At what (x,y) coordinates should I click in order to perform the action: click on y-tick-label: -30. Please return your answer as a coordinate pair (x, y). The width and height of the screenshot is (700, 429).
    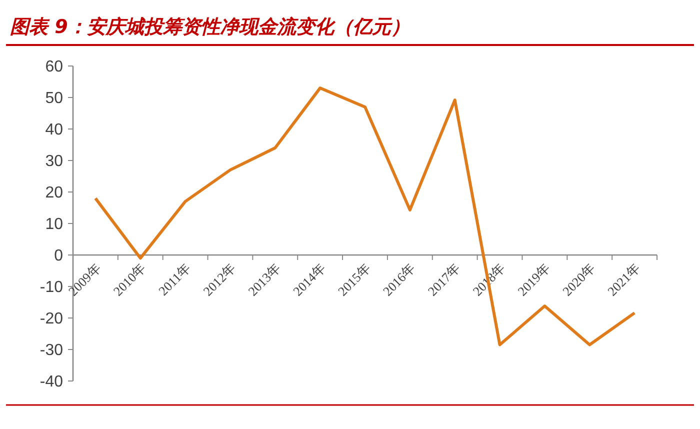
    Looking at the image, I should click on (52, 351).